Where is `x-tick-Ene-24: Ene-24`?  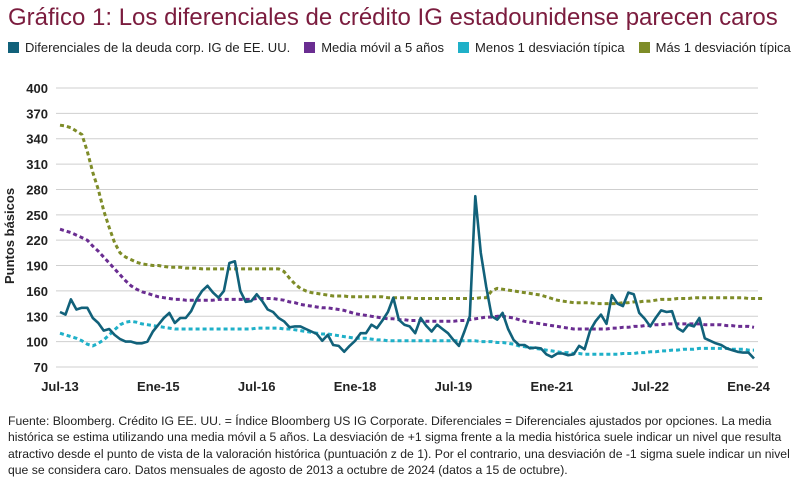 x-tick-Ene-24: Ene-24 is located at coordinates (748, 386).